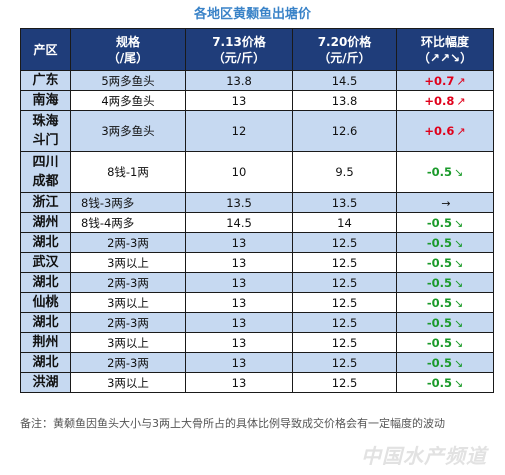 The image size is (505, 475). Describe the element at coordinates (45, 302) in the screenshot. I see `region-cell: 仙桃` at that location.